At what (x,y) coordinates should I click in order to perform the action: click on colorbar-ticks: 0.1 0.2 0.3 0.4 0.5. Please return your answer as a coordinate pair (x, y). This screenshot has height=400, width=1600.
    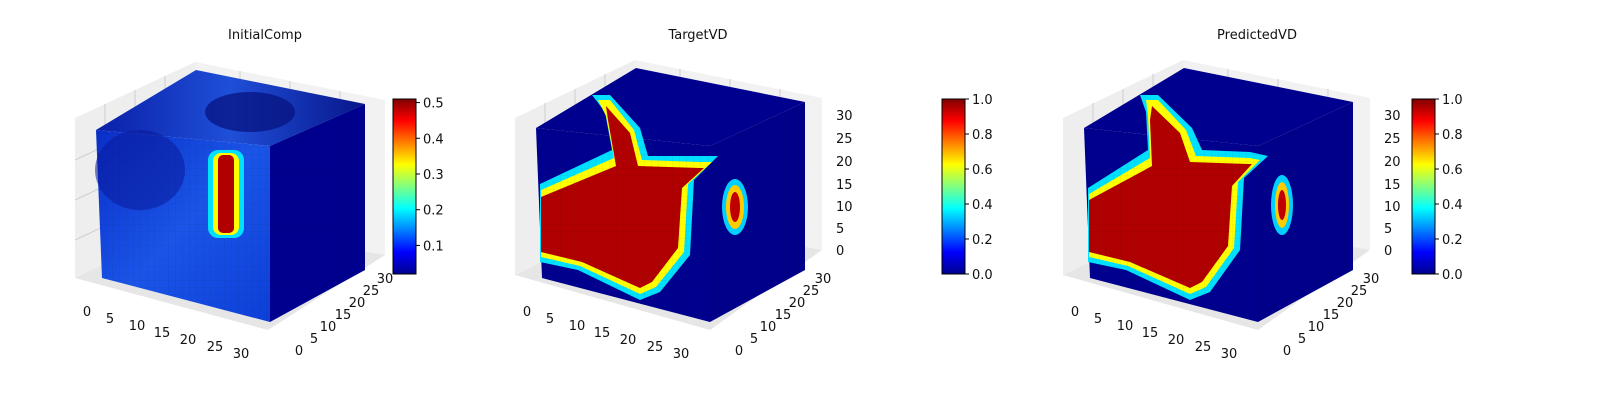
    Looking at the image, I should click on (430, 175).